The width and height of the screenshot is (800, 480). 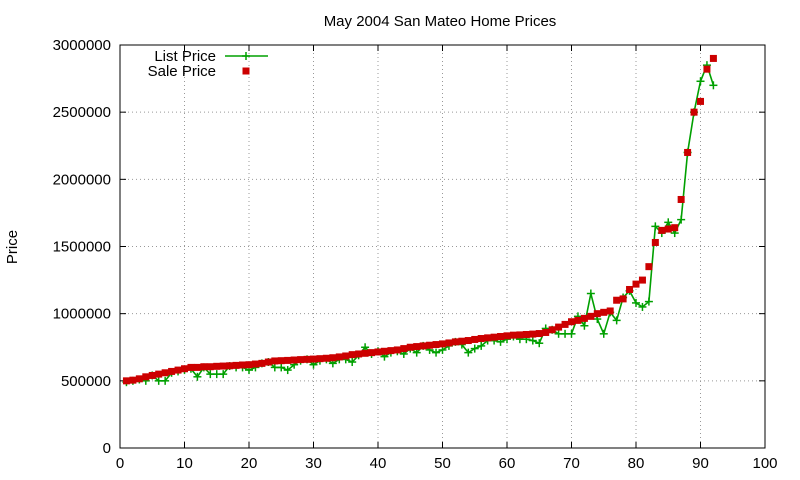 I want to click on legend-label-sale-price: Sale Price, so click(x=182, y=71).